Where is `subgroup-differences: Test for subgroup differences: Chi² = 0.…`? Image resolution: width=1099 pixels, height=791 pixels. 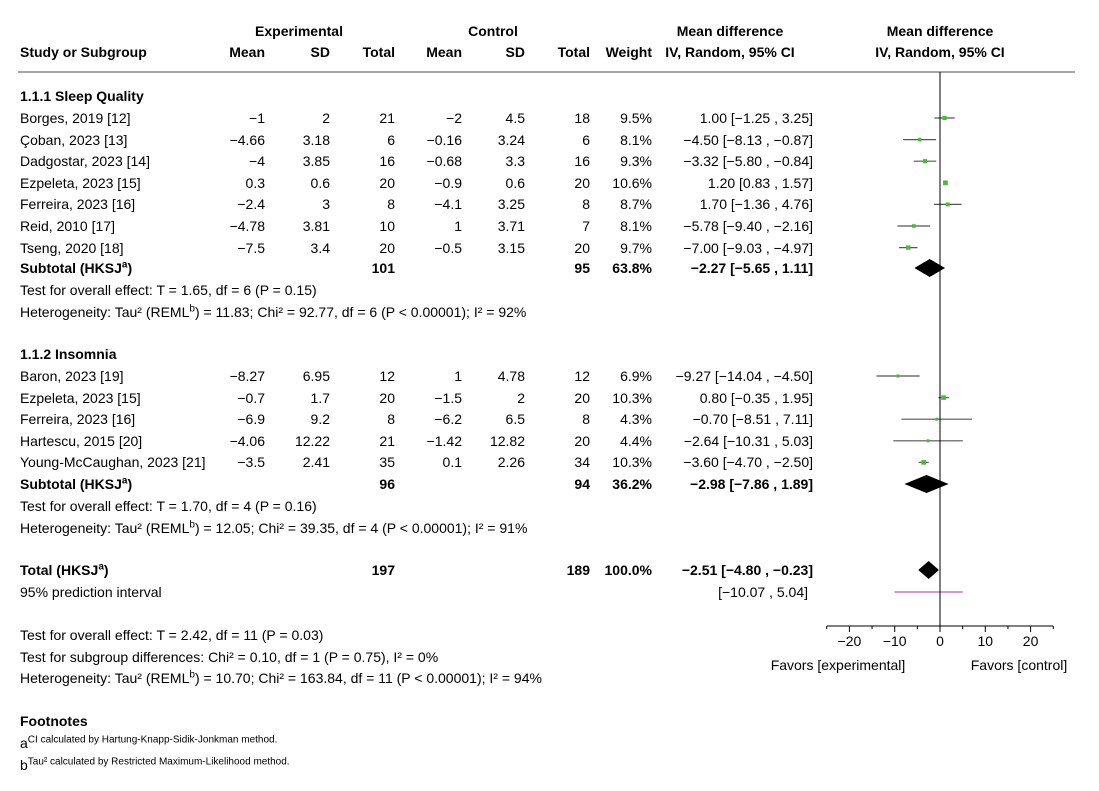 subgroup-differences: Test for subgroup differences: Chi² = 0.… is located at coordinates (229, 657).